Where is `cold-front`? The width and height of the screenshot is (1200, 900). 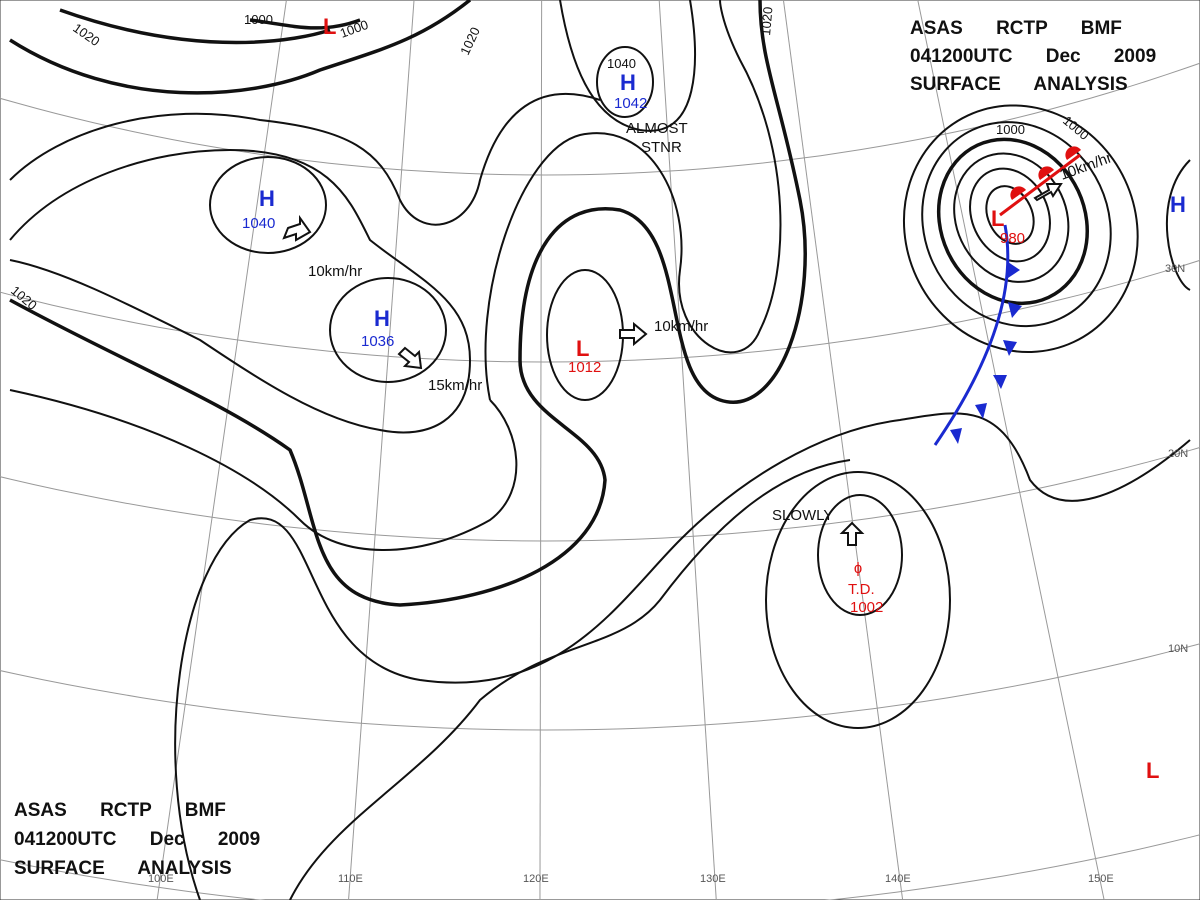
cold-front is located at coordinates (971, 335).